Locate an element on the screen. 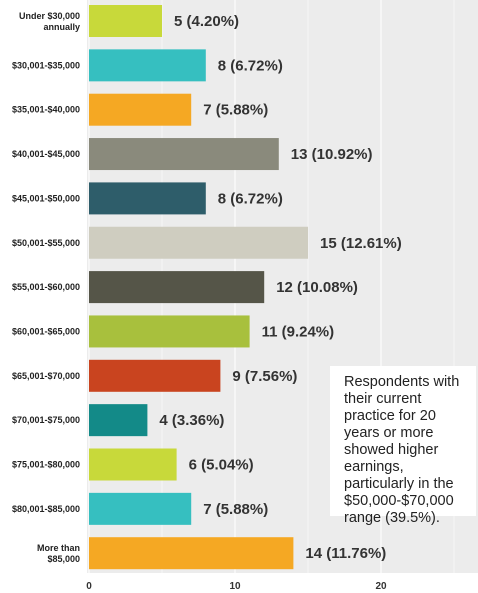 The height and width of the screenshot is (593, 478). category-label: $35,001-$40,000 is located at coordinates (46, 110).